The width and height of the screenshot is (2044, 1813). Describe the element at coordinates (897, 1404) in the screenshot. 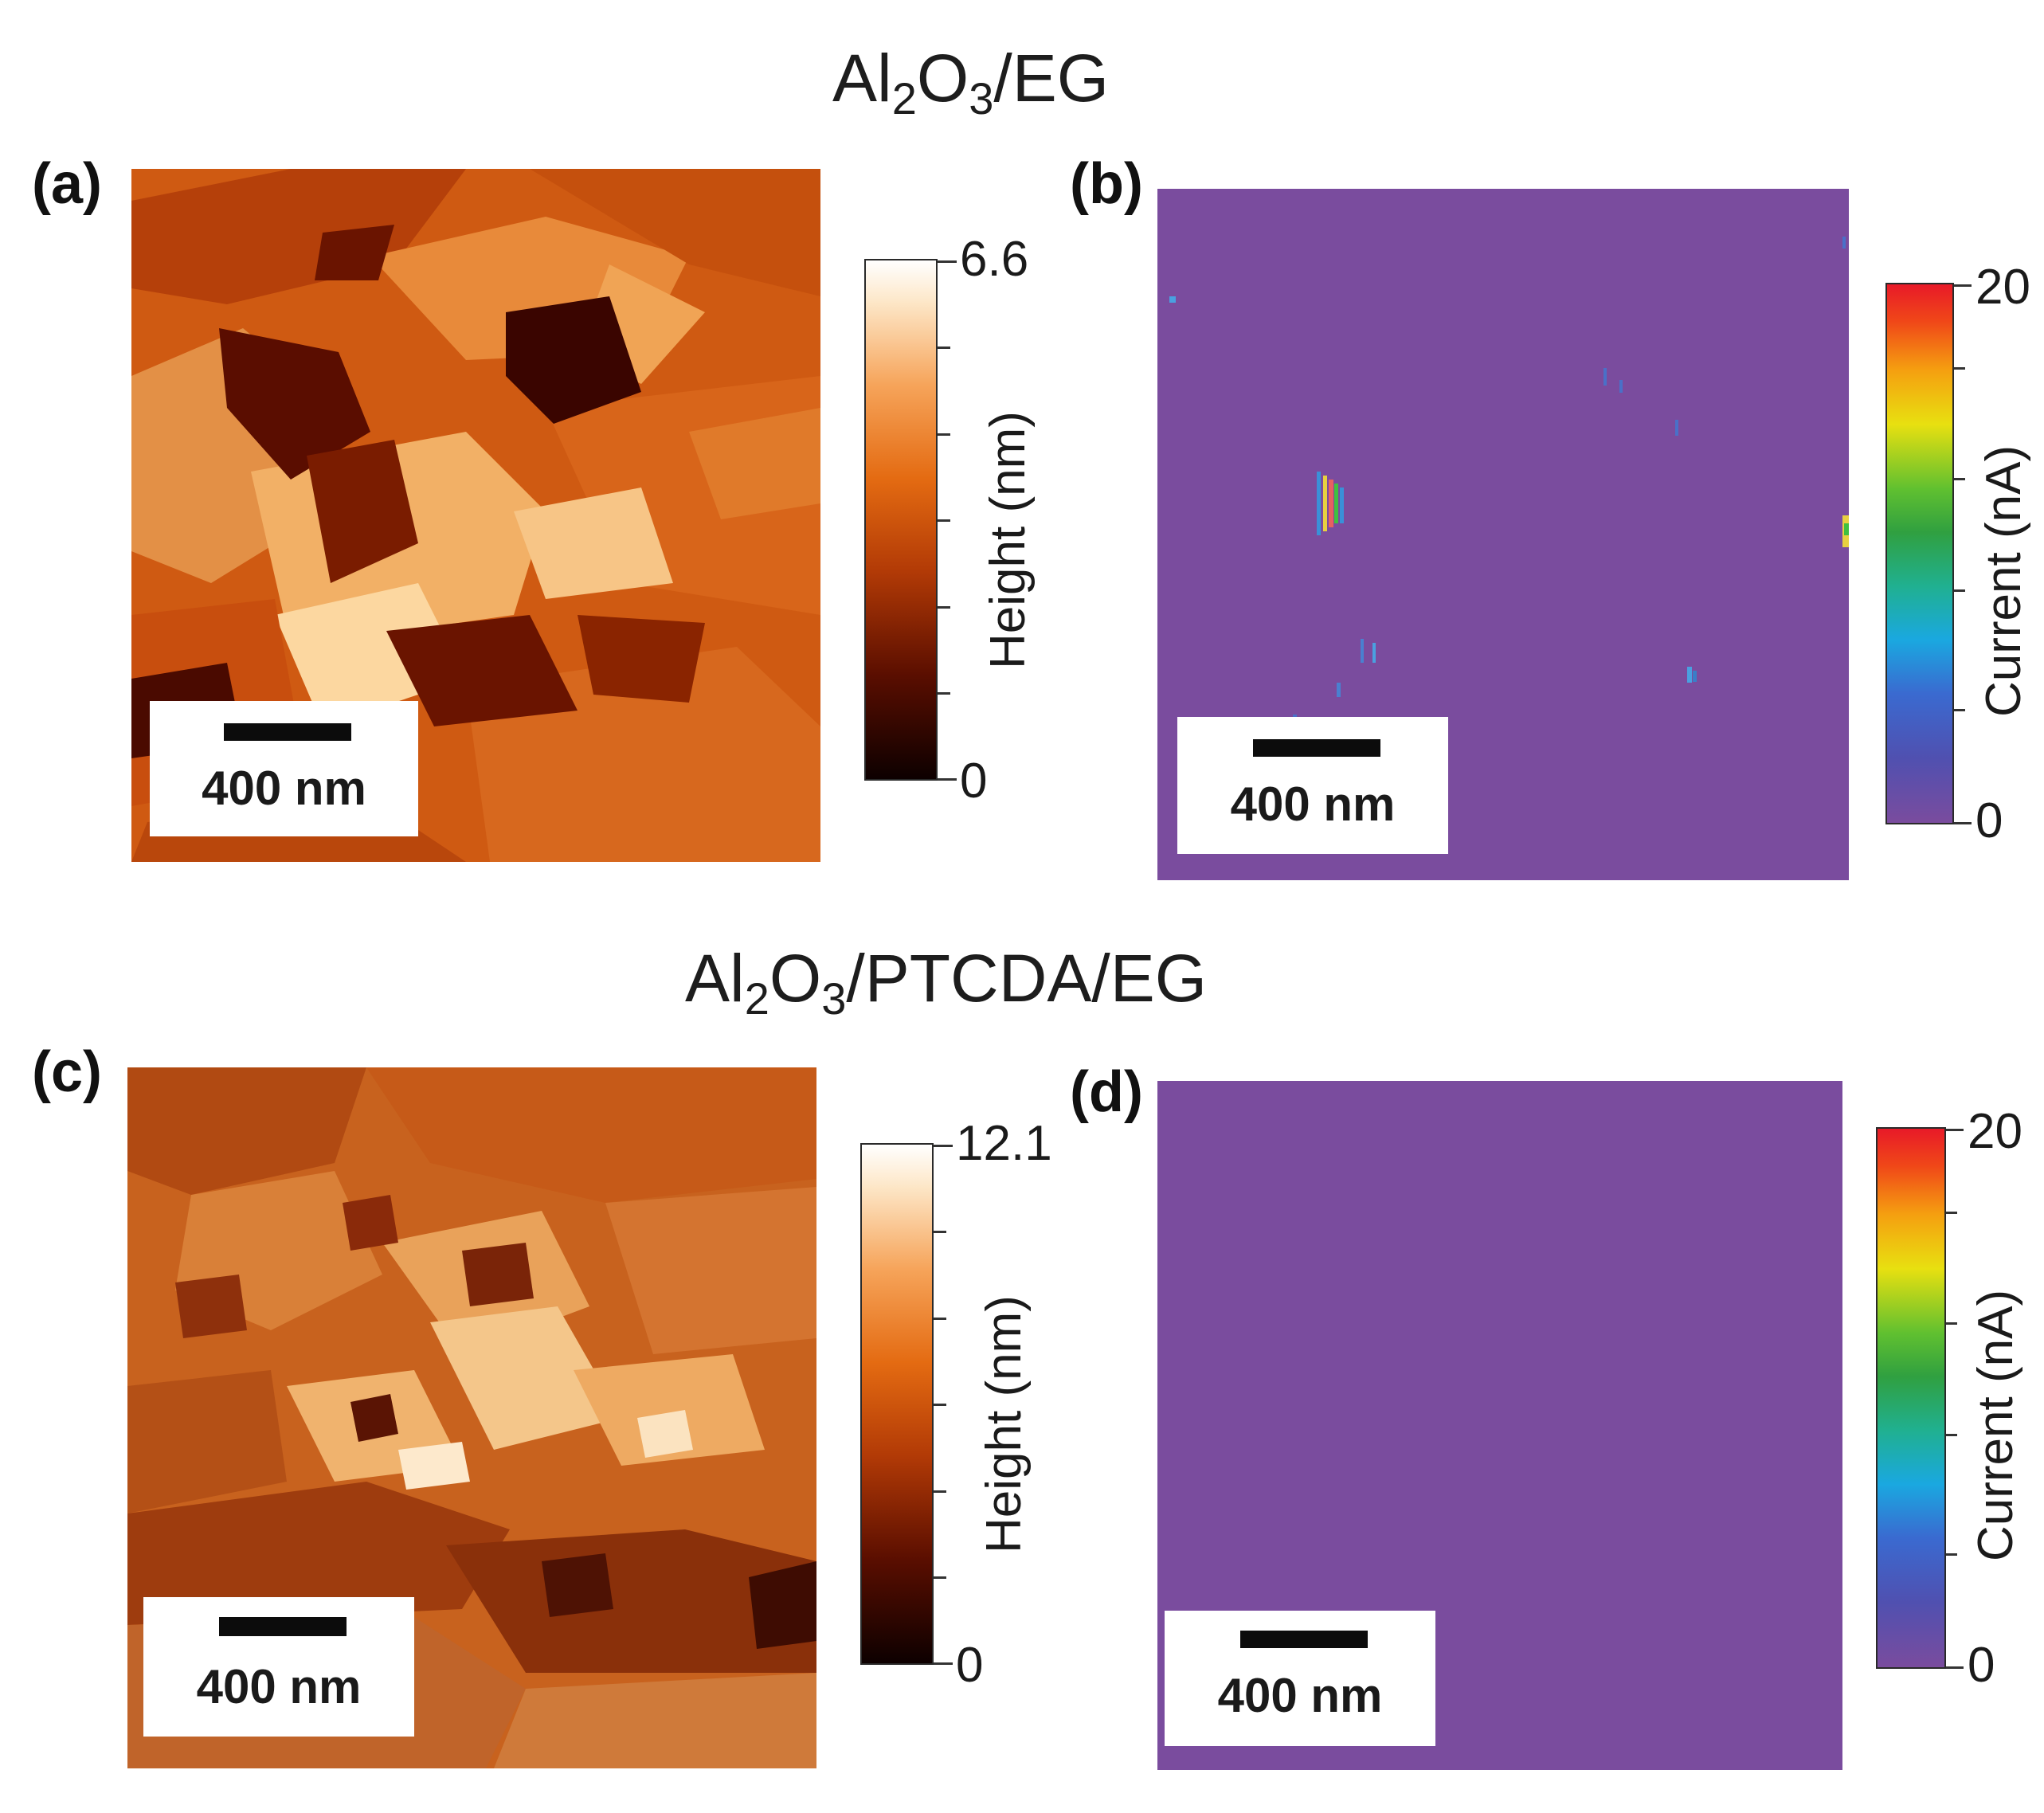

I see `colorbar-height-c` at that location.